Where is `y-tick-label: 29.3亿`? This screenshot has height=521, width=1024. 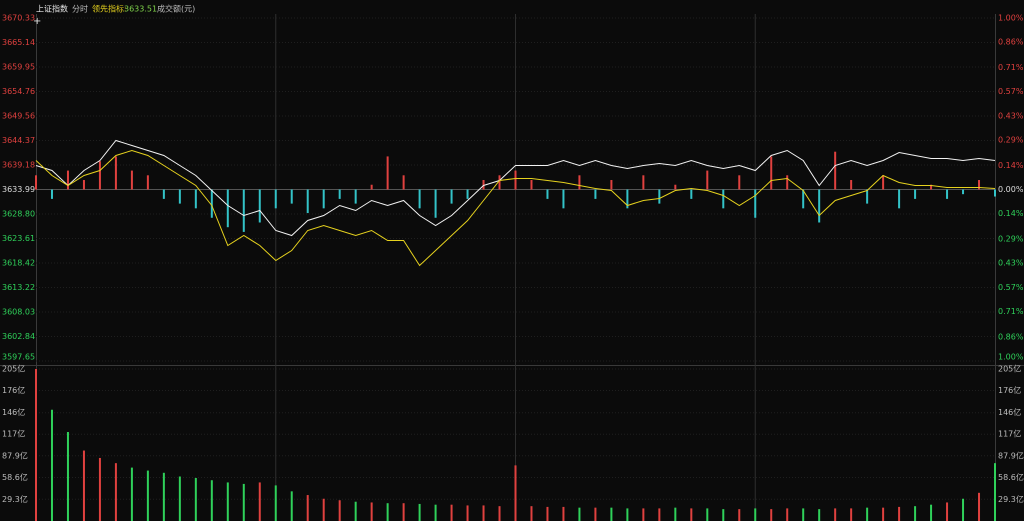 y-tick-label: 29.3亿 is located at coordinates (15, 499).